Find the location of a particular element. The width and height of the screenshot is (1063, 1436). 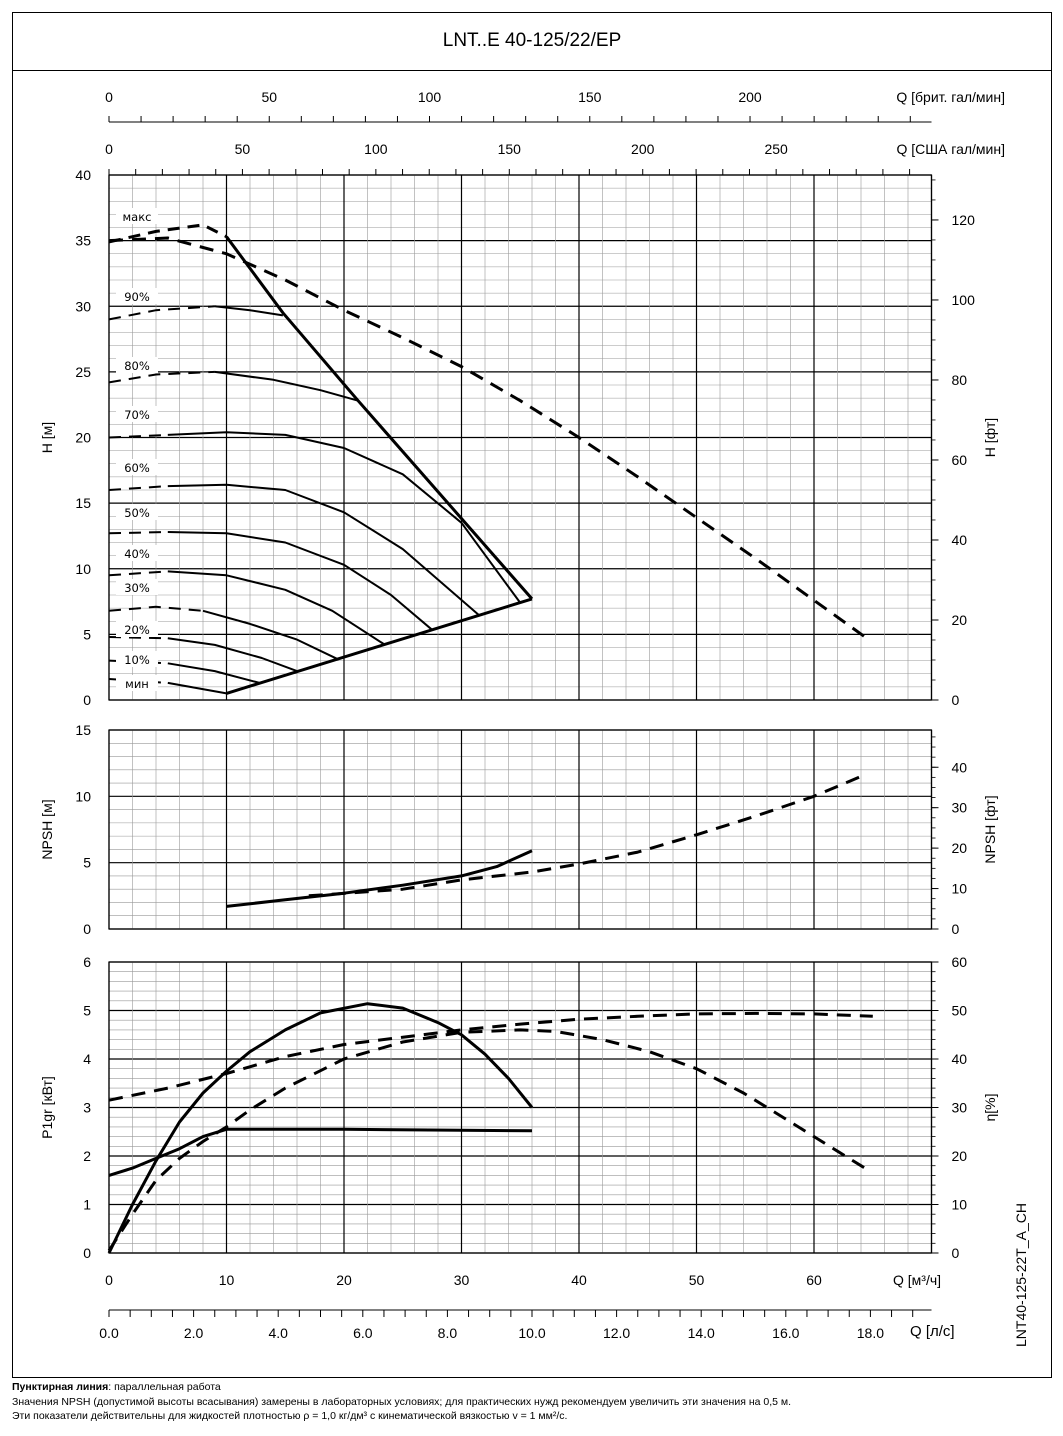

x2-tick-label: 10.0 is located at coordinates (531, 1333).